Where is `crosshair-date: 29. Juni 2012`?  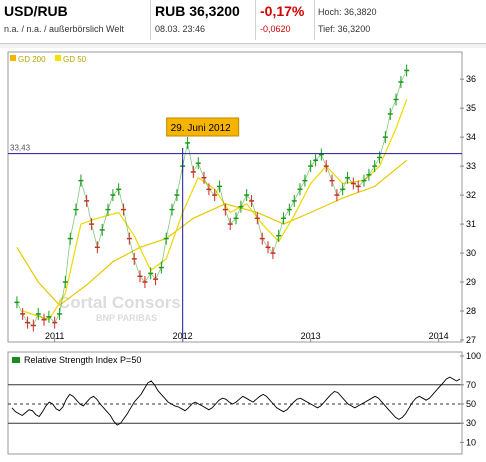 crosshair-date: 29. Juni 2012 is located at coordinates (201, 128).